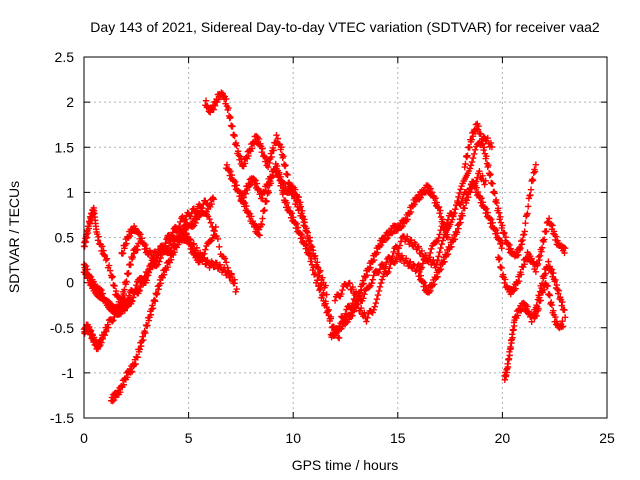 This screenshot has height=480, width=640. Describe the element at coordinates (70, 192) in the screenshot. I see `y-tick-label: 1` at that location.